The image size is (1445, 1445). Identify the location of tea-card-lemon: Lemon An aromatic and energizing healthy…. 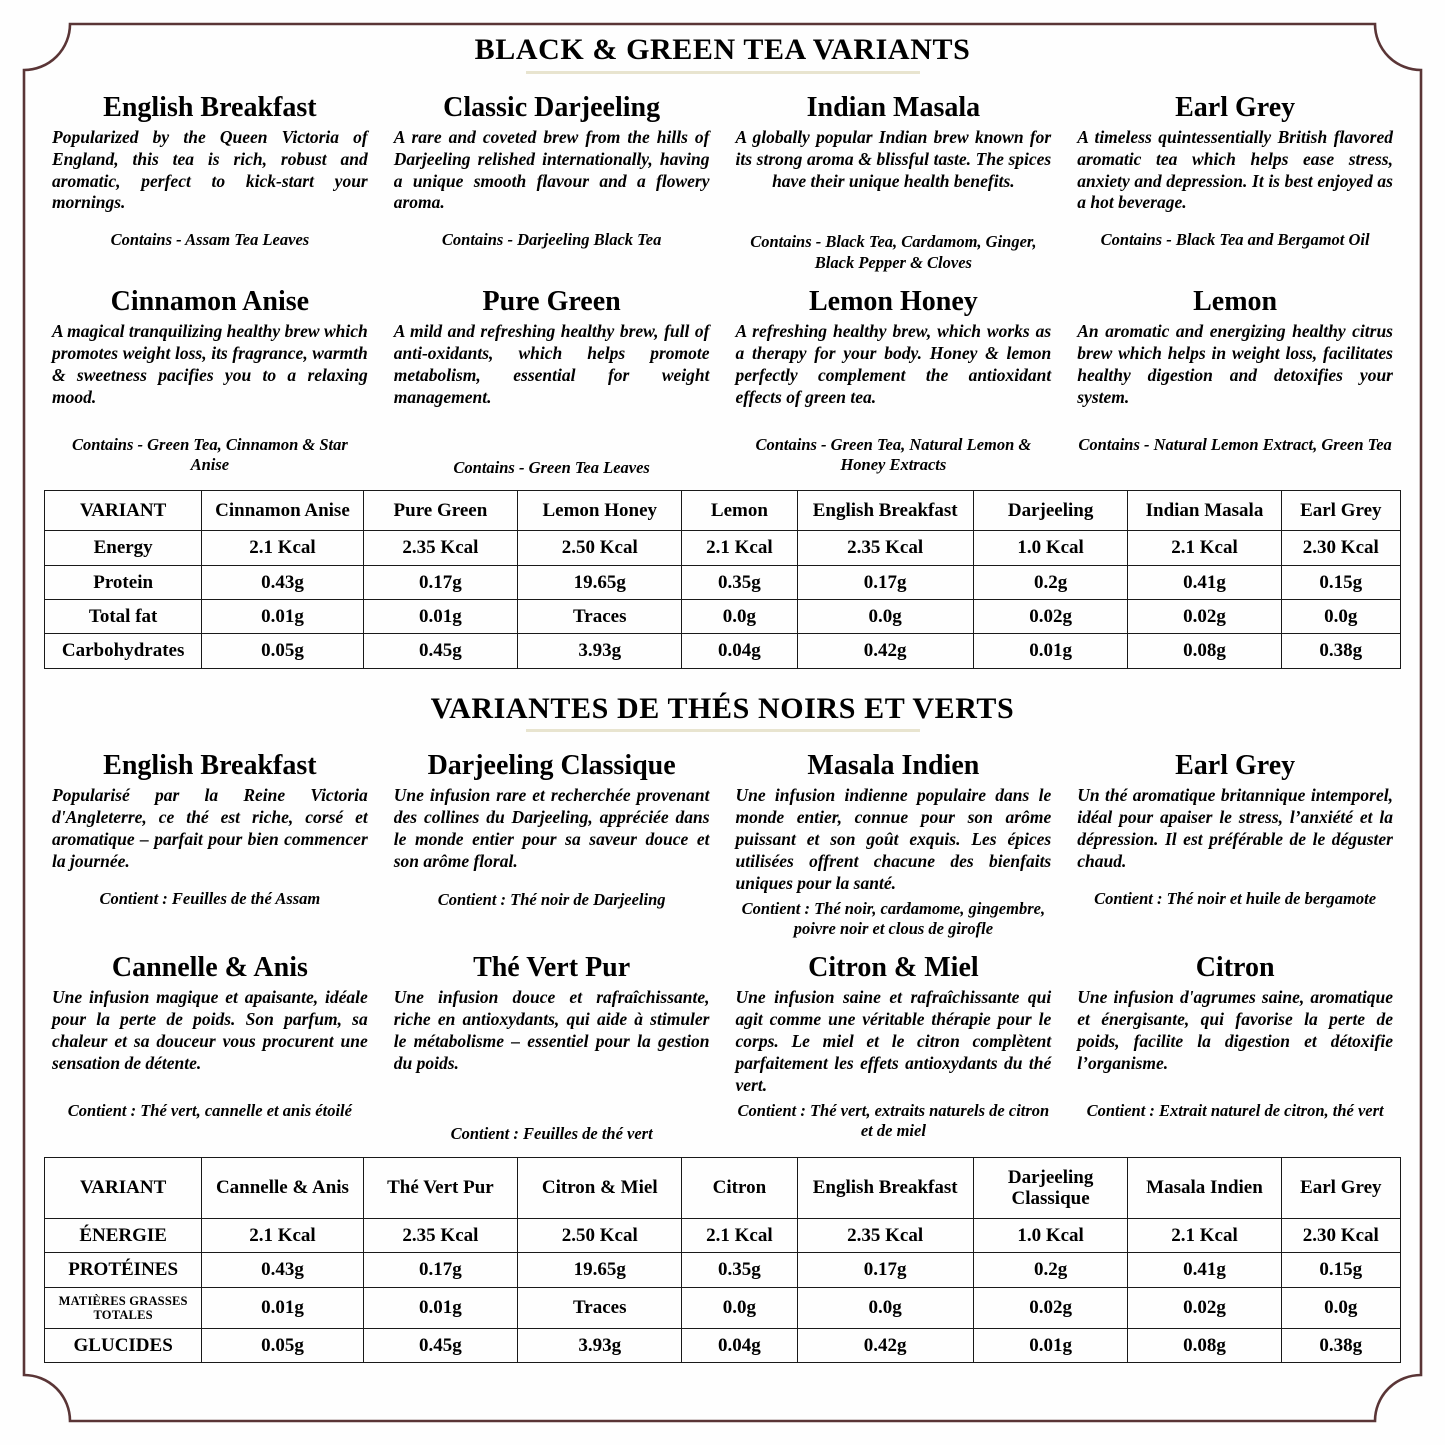
(1235, 382).